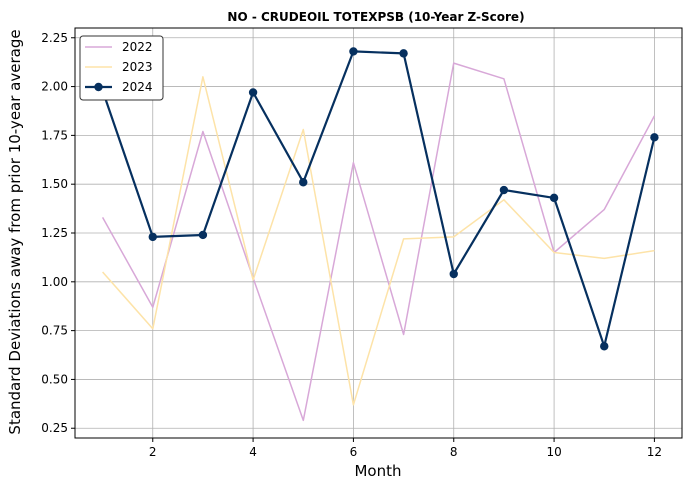 The width and height of the screenshot is (690, 490). I want to click on legend: 2022 2023 2024, so click(121, 68).